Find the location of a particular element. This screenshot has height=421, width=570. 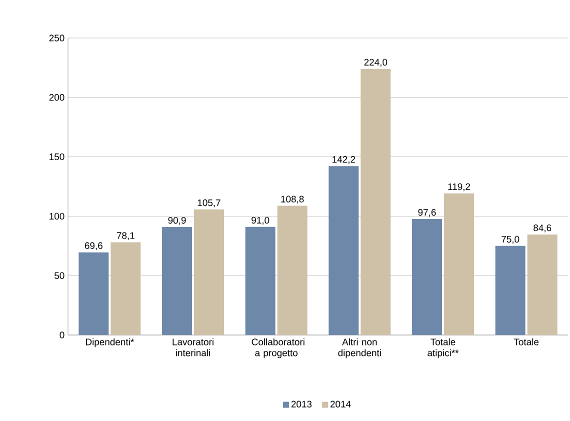

x-tick-label: Totale atipici** is located at coordinates (443, 348).